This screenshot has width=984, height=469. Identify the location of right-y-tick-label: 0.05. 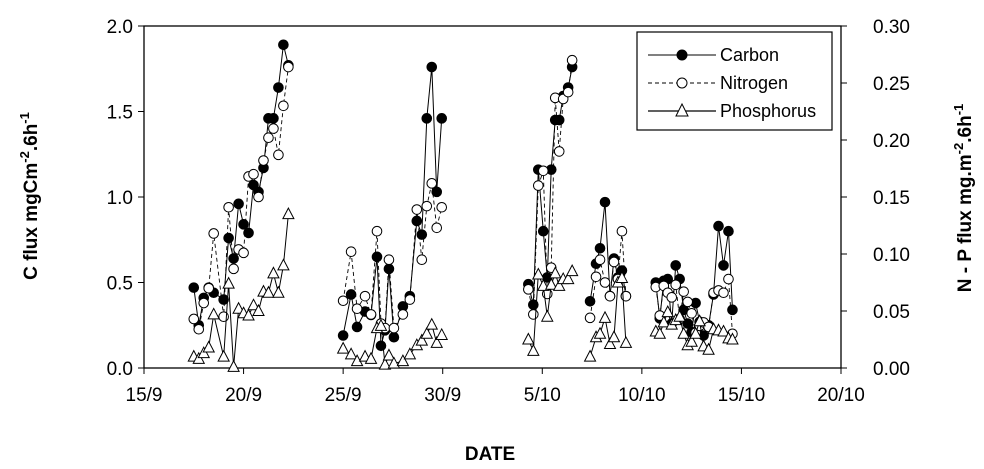
(891, 312).